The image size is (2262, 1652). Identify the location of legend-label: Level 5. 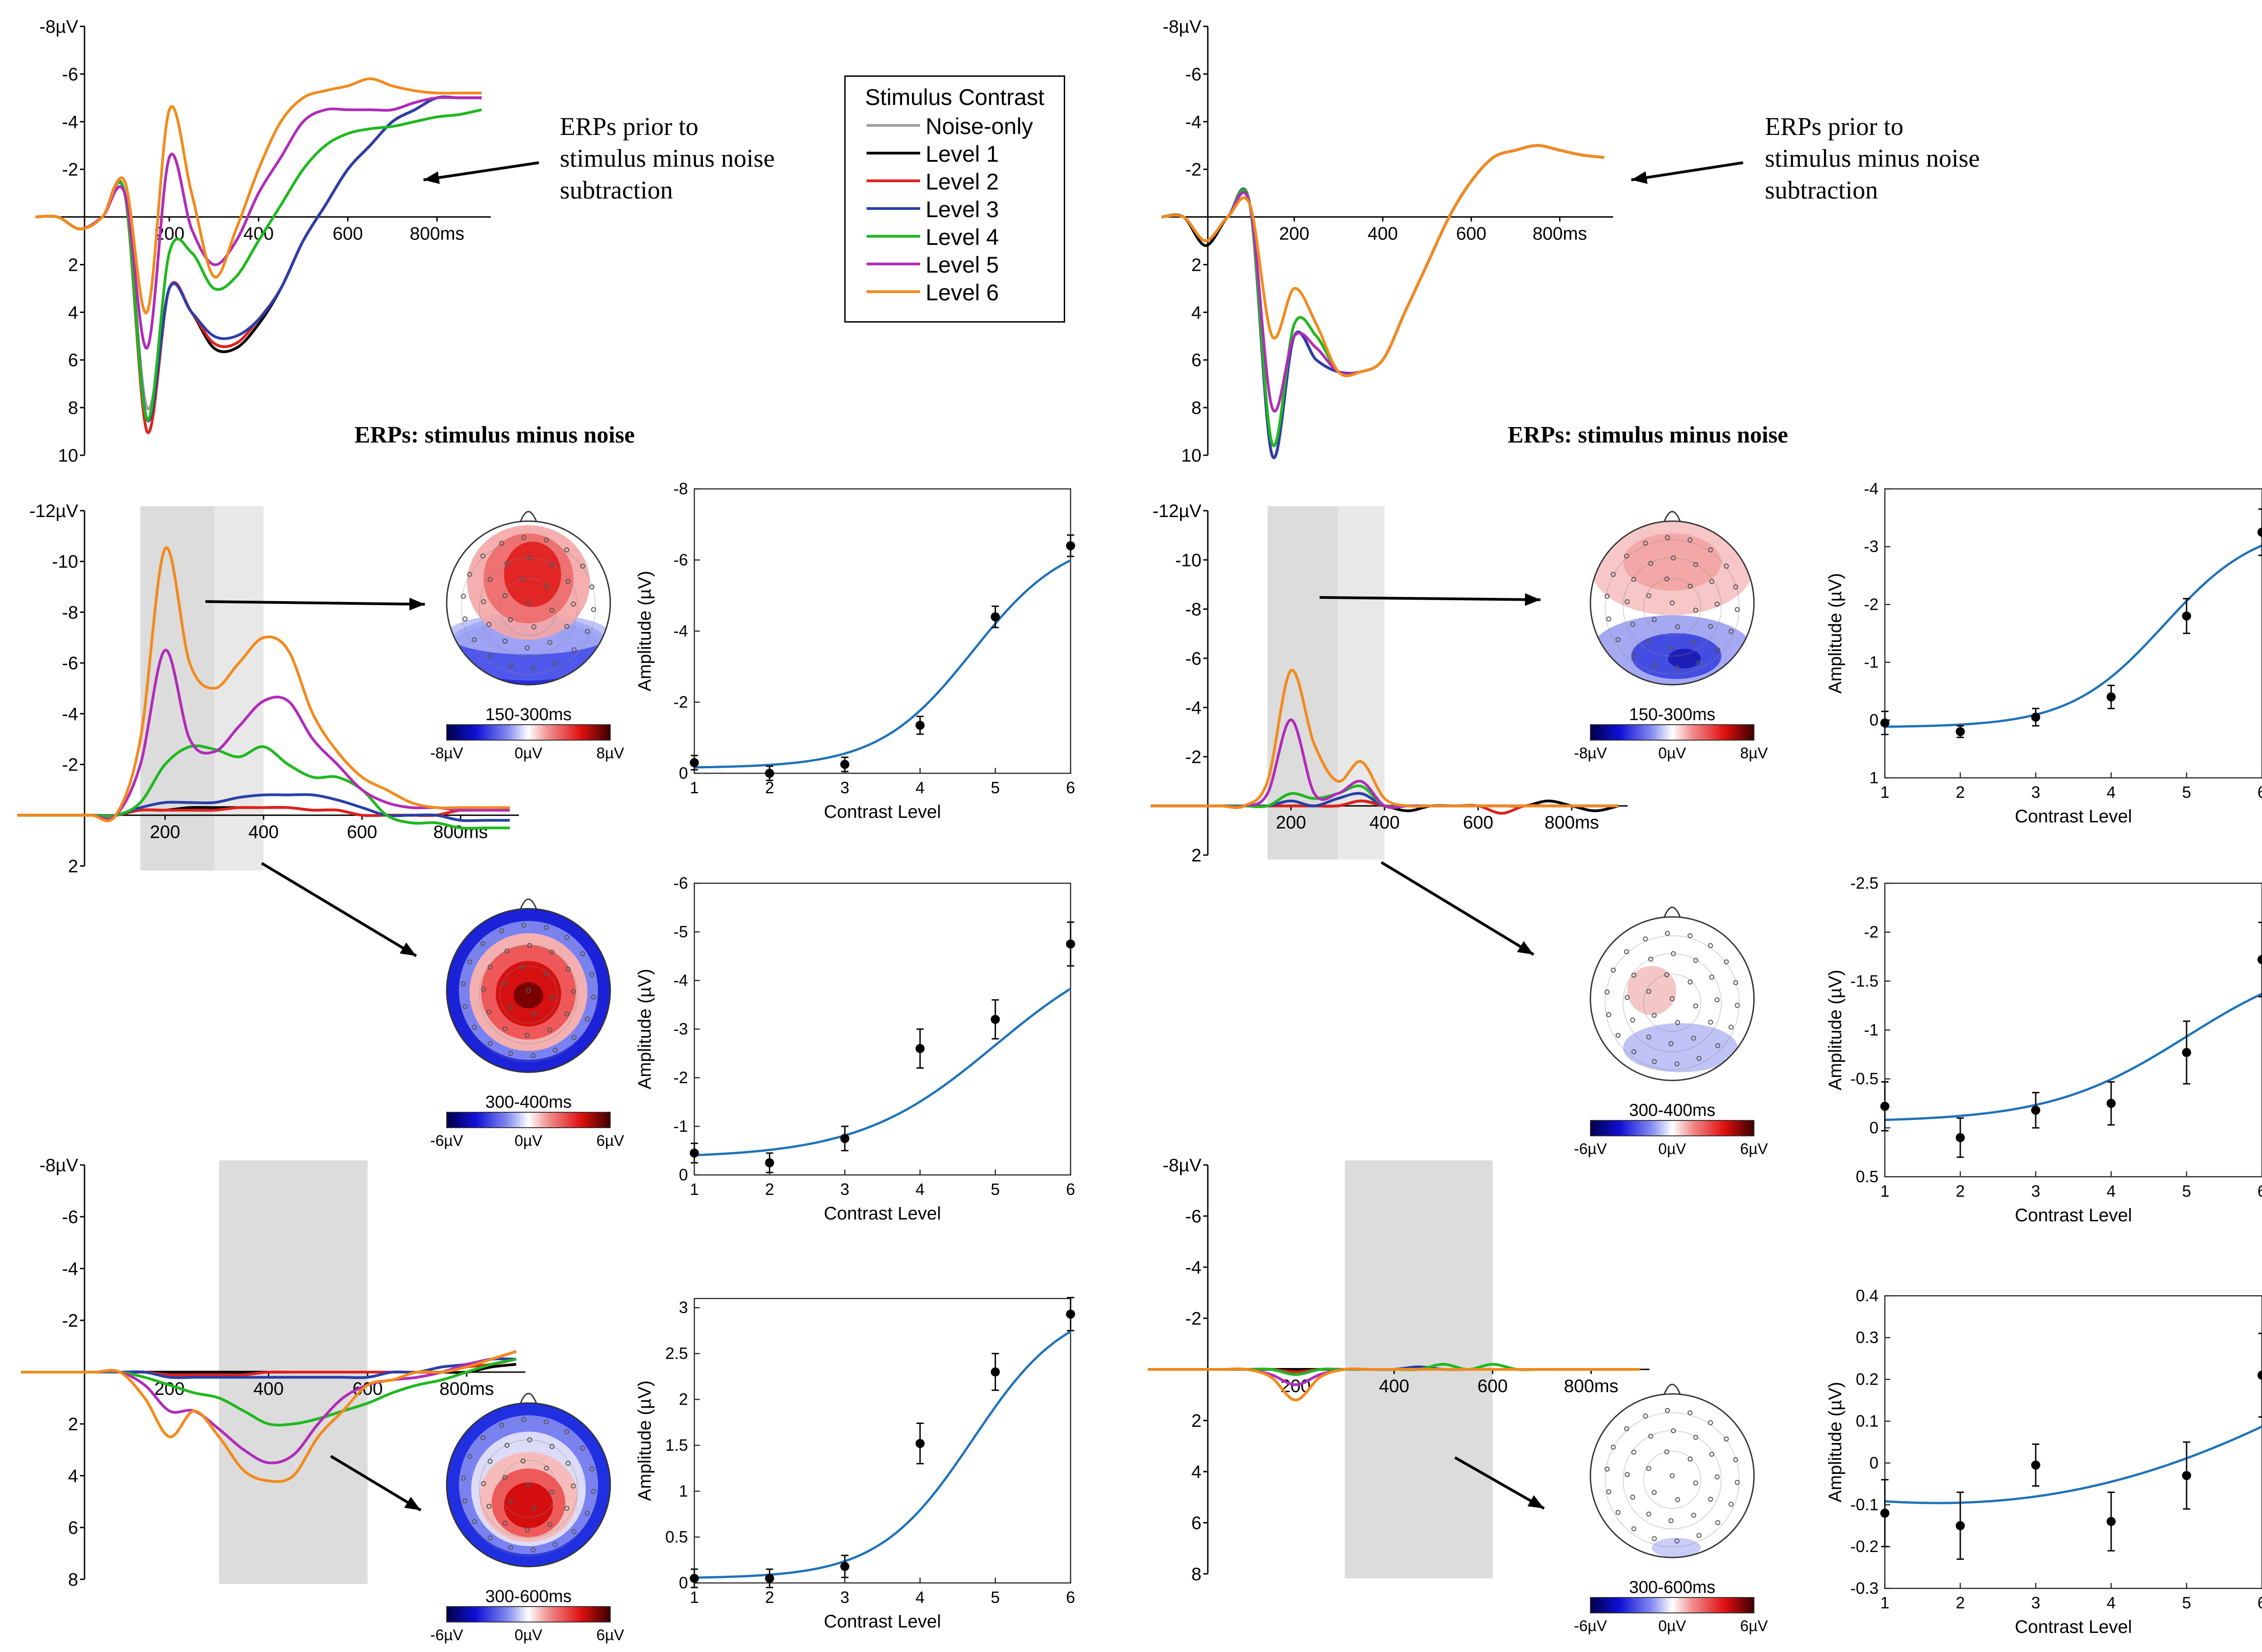
(962, 265).